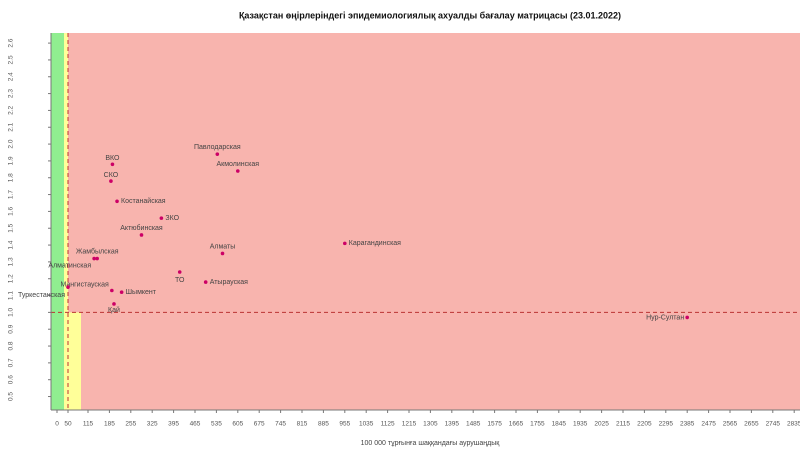 The width and height of the screenshot is (800, 451). What do you see at coordinates (375, 243) in the screenshot?
I see `point-label: Карагандинская` at bounding box center [375, 243].